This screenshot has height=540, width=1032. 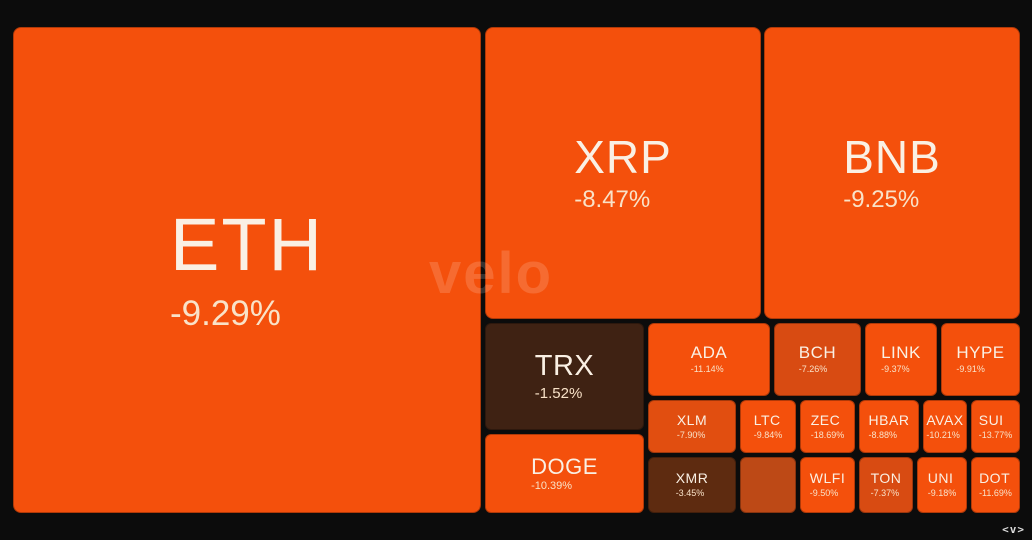 I want to click on tile-change: -11.14%, so click(x=707, y=369).